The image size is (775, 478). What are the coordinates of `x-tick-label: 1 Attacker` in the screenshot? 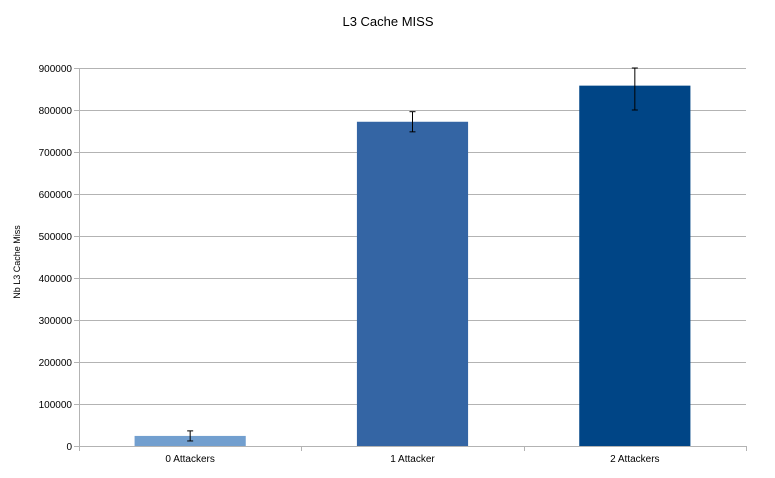 It's located at (412, 459).